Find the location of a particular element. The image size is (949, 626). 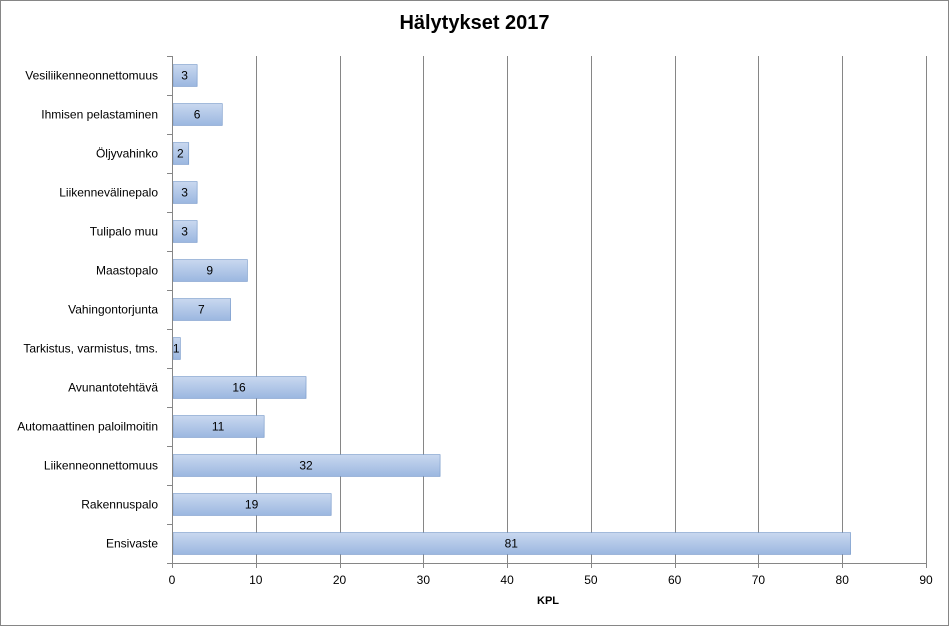

category-label: Vahingontorjunta is located at coordinates (113, 310).